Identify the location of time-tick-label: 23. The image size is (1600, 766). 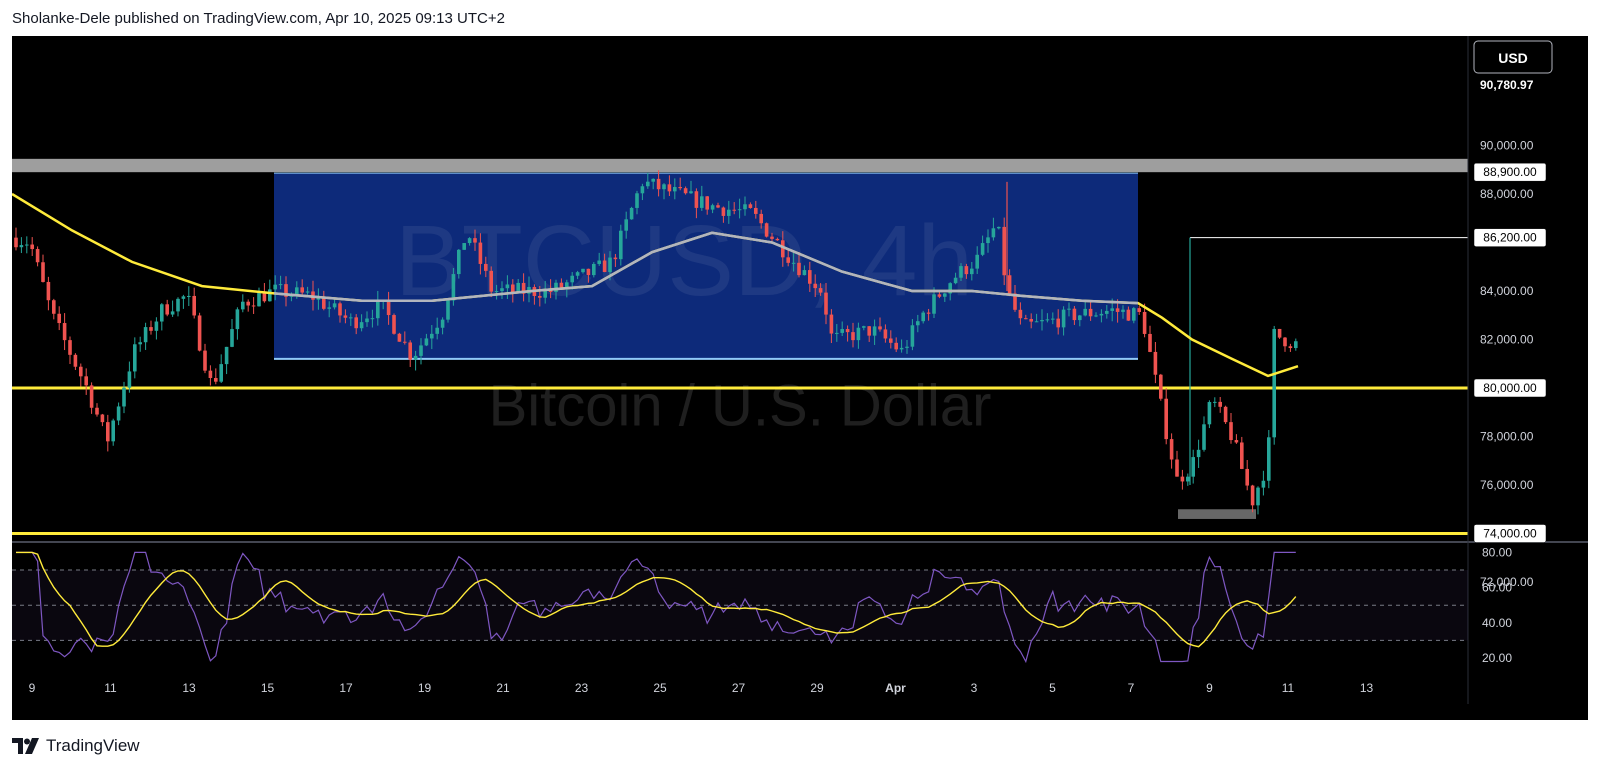
(582, 688).